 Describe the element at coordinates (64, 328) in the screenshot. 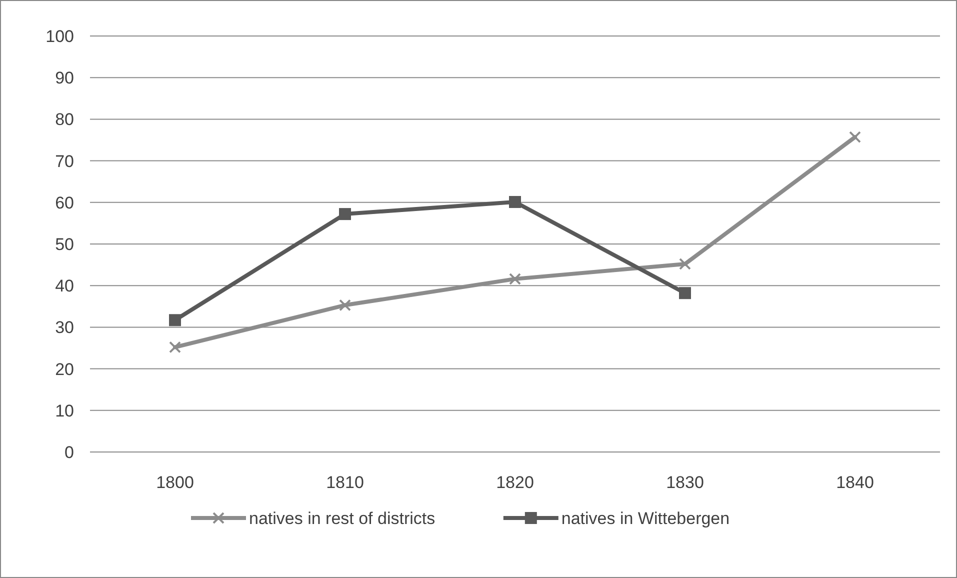

I see `y-tick-label: 30` at that location.